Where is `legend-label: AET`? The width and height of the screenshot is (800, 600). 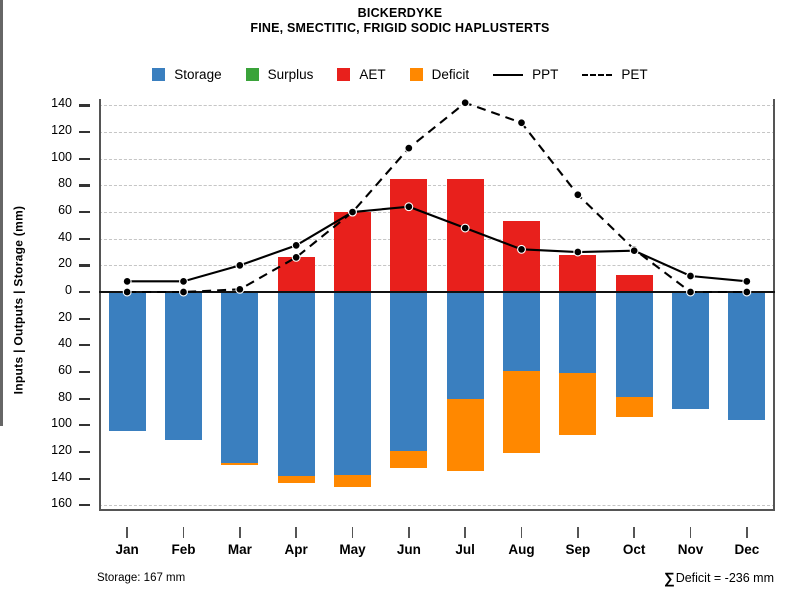
legend-label: AET is located at coordinates (372, 74).